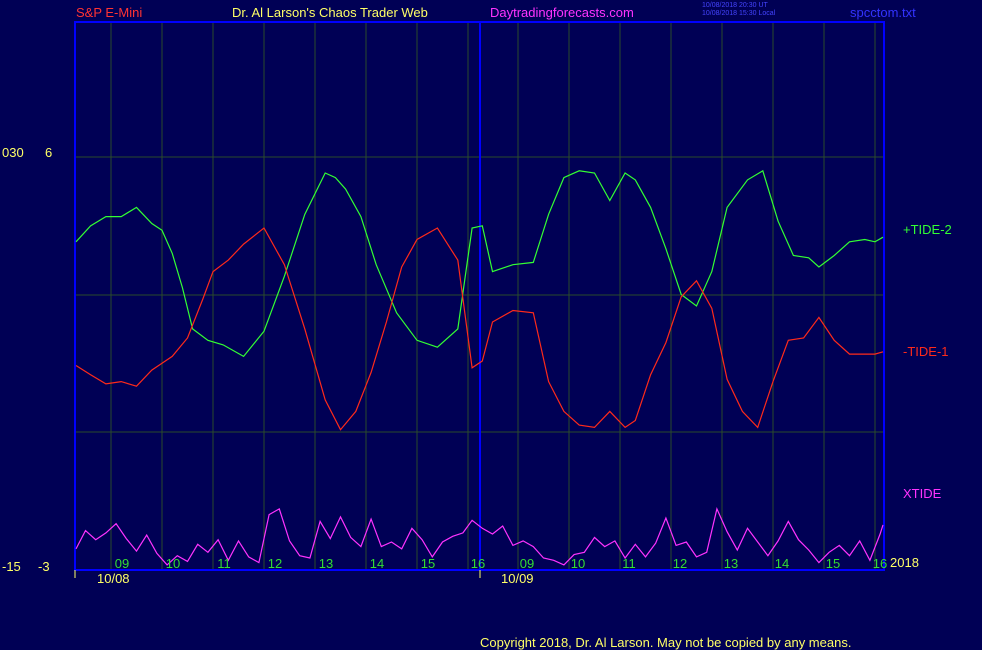 This screenshot has width=982, height=650. I want to click on axis-lower-label-b: -3, so click(44, 566).